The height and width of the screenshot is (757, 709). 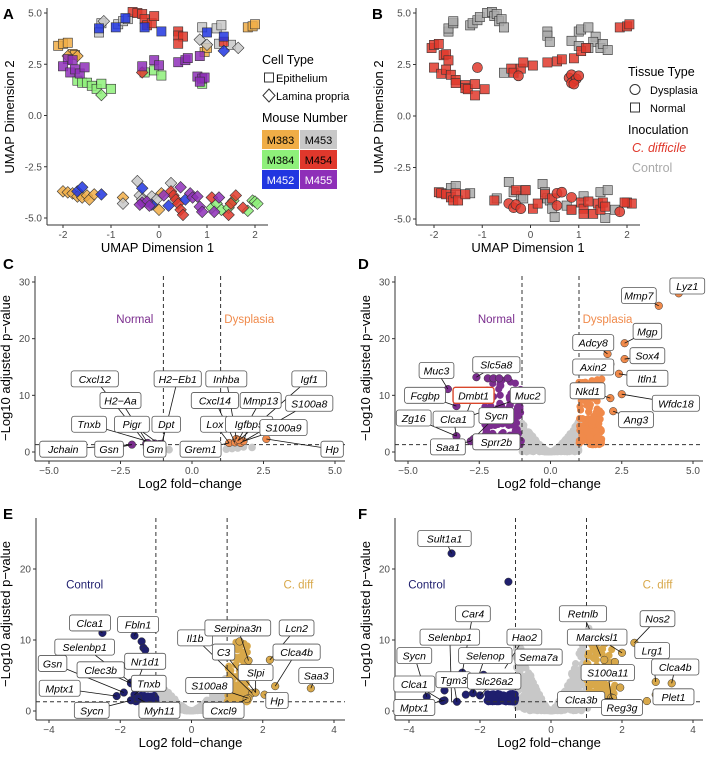 I want to click on legend-color-swatch, so click(x=318, y=139).